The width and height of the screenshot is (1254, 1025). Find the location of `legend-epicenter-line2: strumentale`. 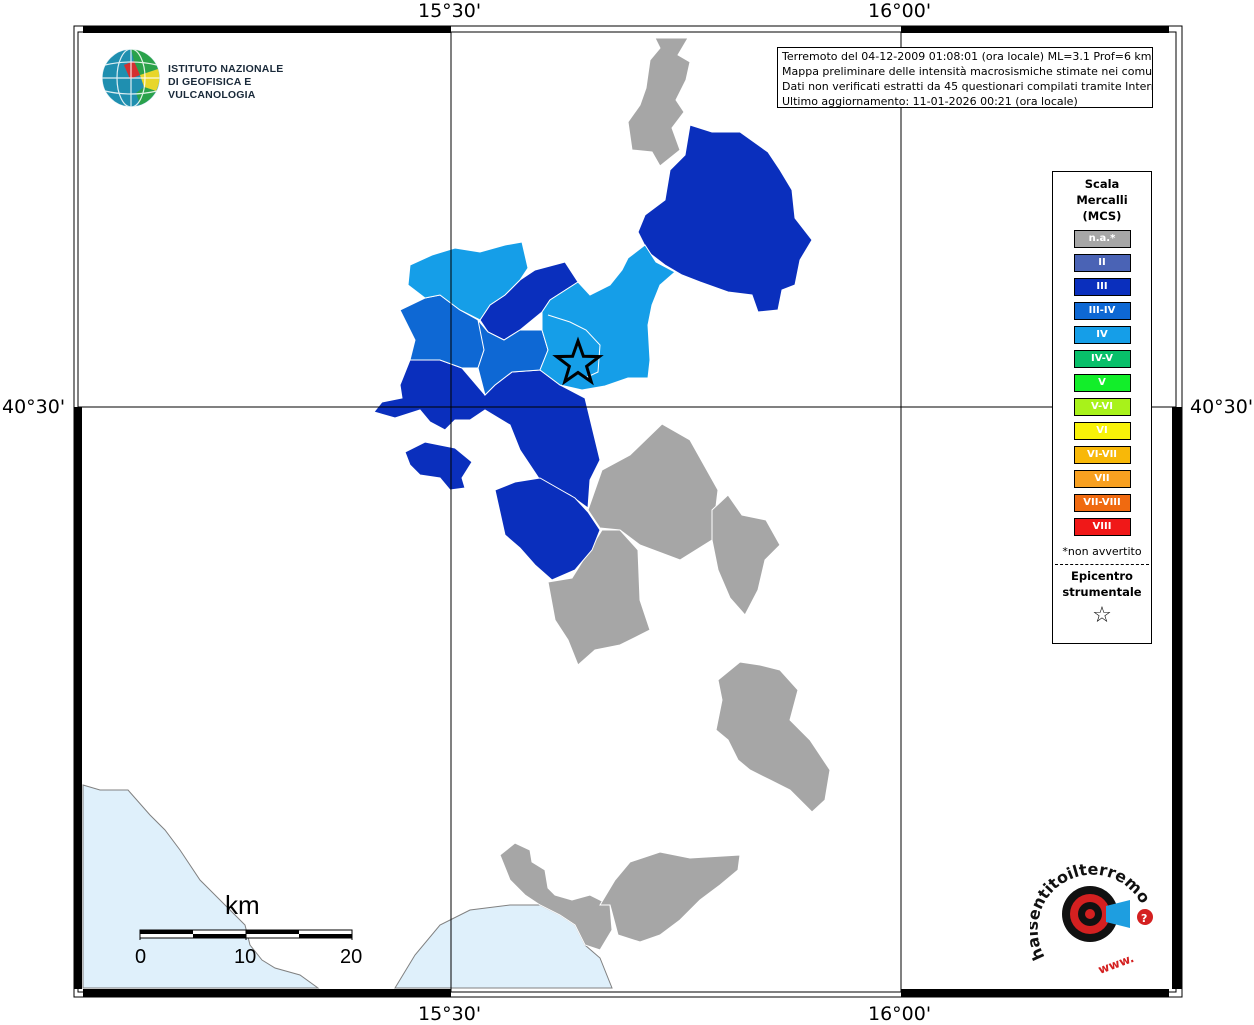

legend-epicenter-line2: strumentale is located at coordinates (1102, 592).